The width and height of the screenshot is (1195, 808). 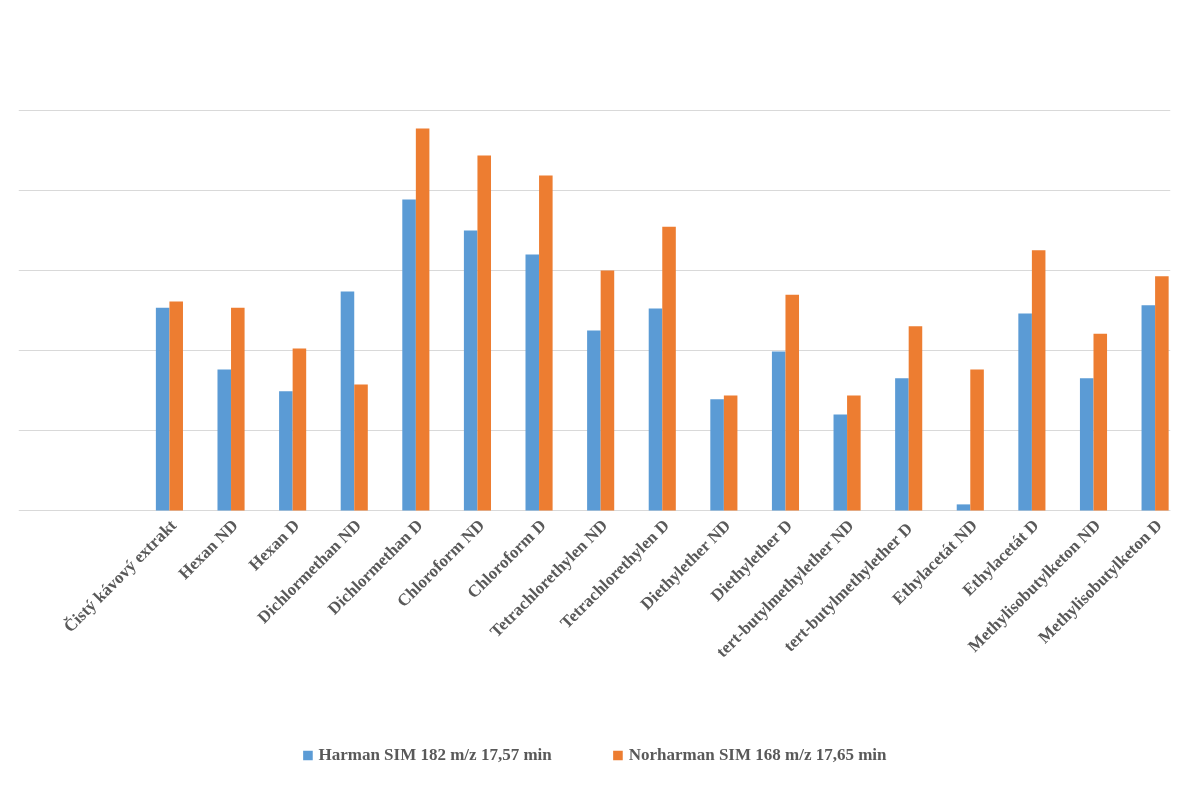 I want to click on legend-label: Harman SIM 182 m/z 17,57 min, so click(x=435, y=755).